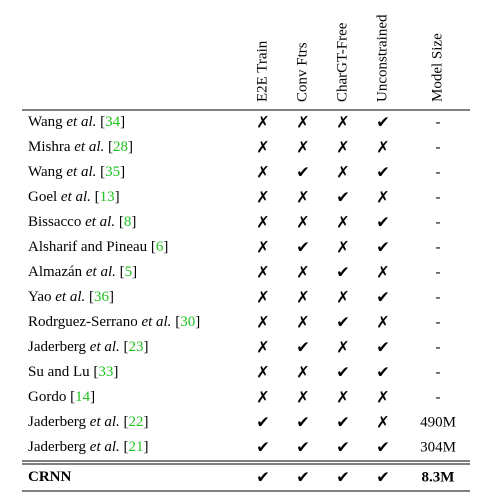 This screenshot has width=480, height=495. I want to click on method-text: 34, so click(113, 122).